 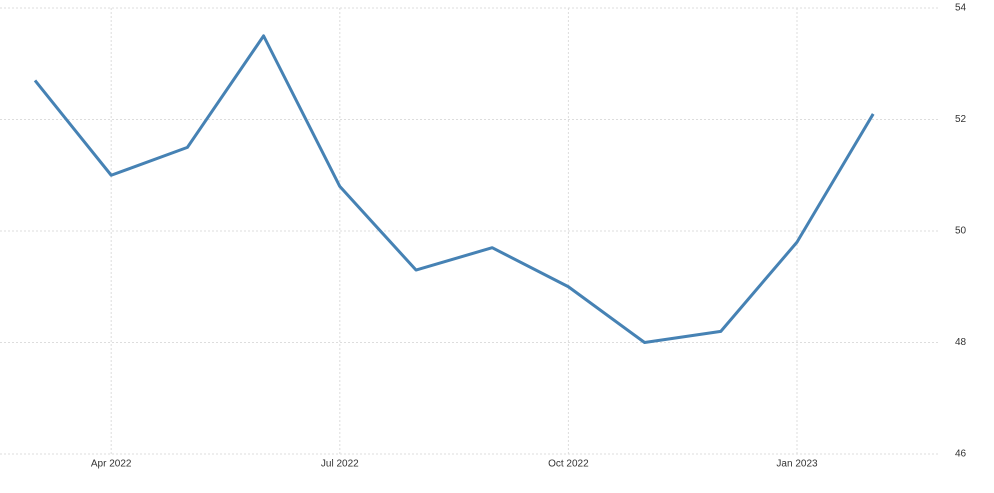 What do you see at coordinates (797, 464) in the screenshot?
I see `x-tick-label: Jan 2023` at bounding box center [797, 464].